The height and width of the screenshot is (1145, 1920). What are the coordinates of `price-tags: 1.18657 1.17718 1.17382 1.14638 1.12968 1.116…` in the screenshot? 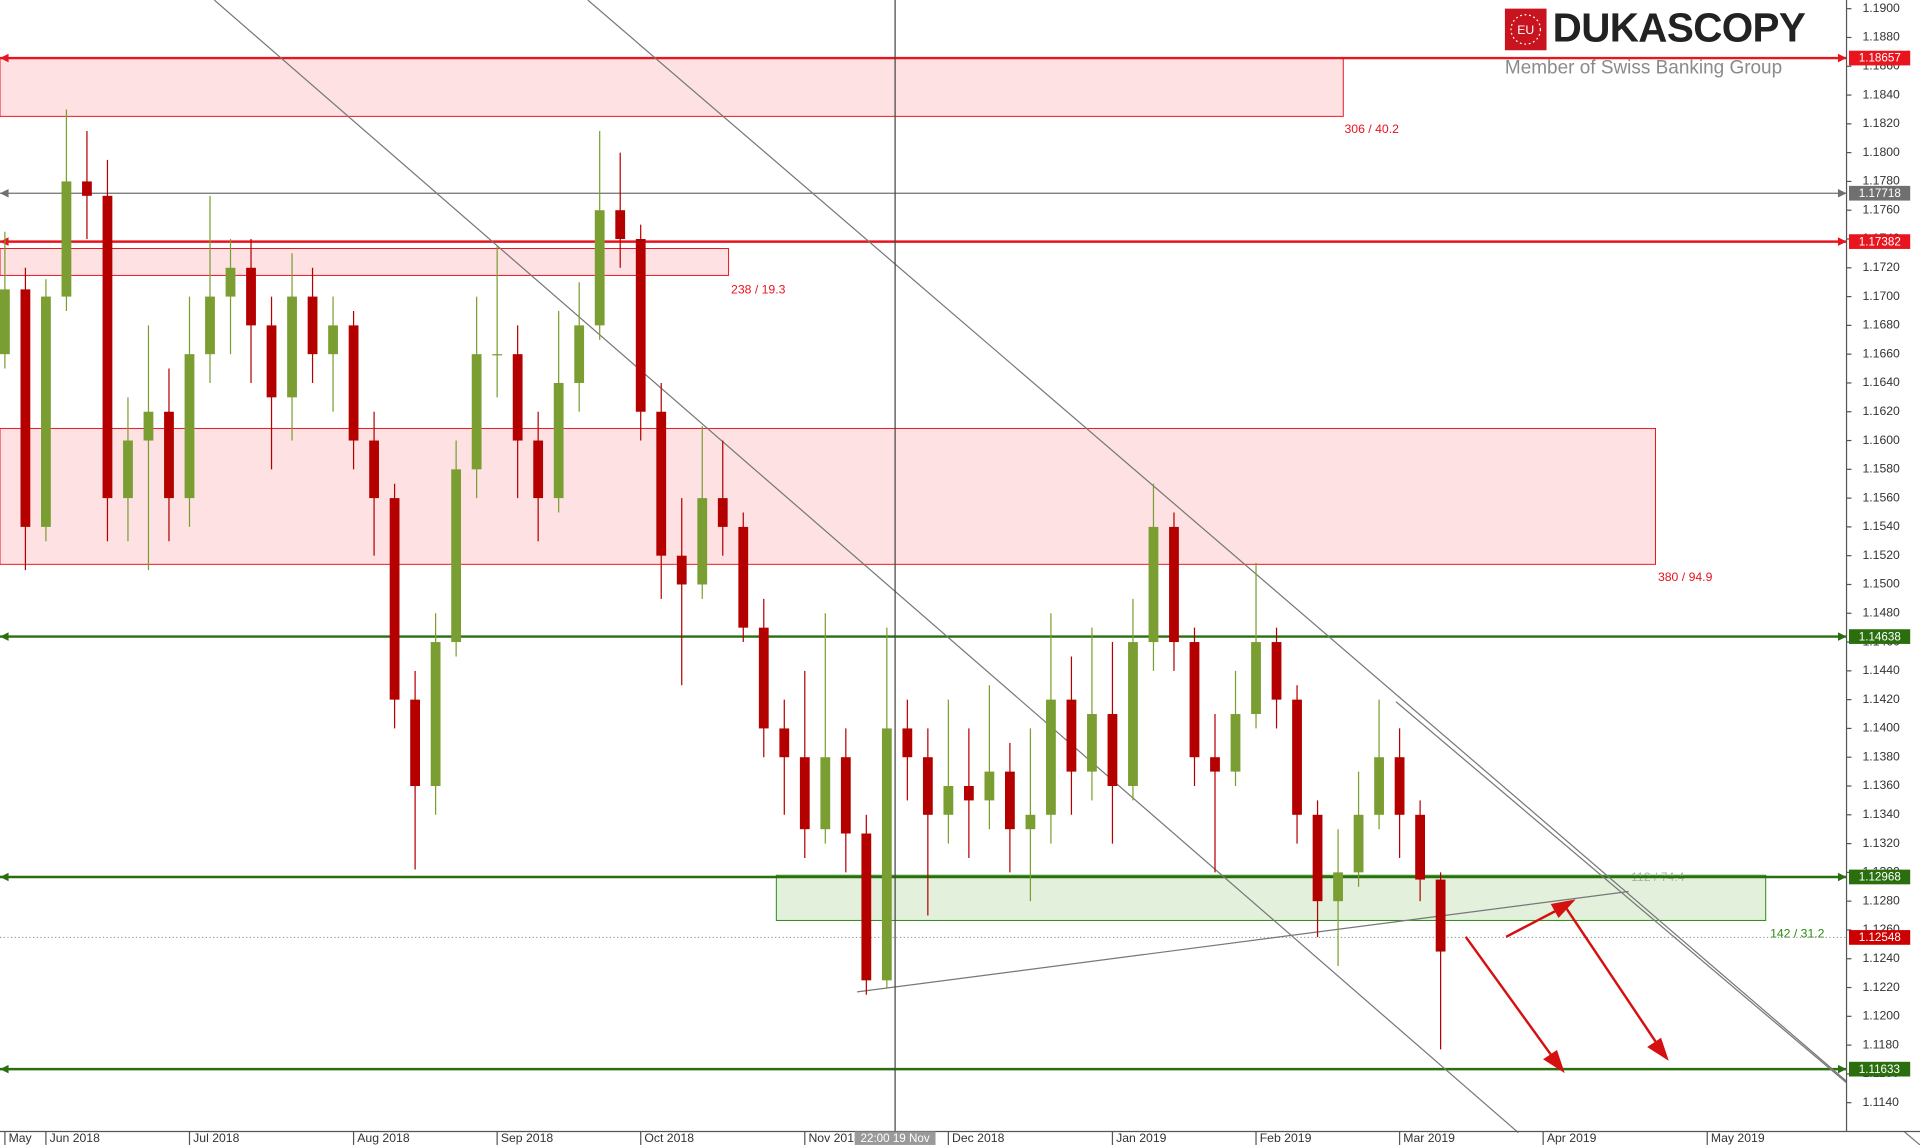 It's located at (1879, 563).